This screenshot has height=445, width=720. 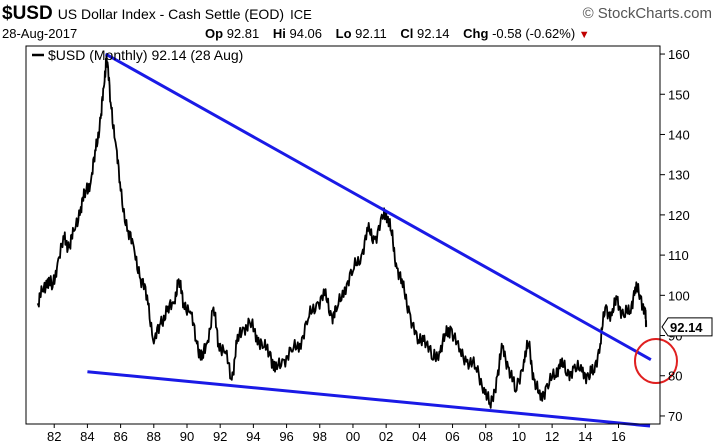 I want to click on stat-value-high: 94.06, so click(x=306, y=33).